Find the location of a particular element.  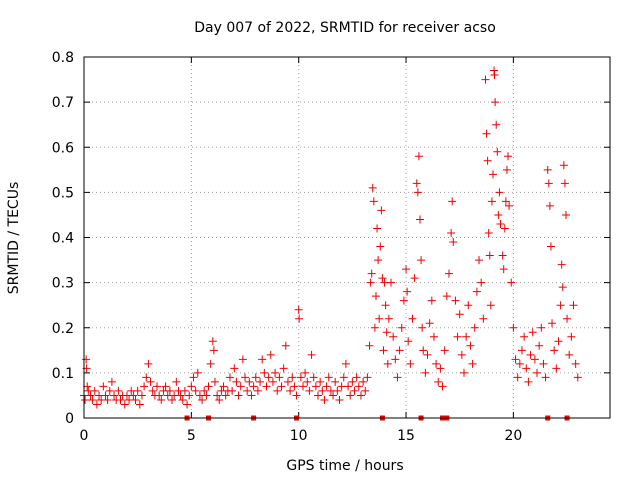

y-tick-label: 0.8 is located at coordinates (63, 58).